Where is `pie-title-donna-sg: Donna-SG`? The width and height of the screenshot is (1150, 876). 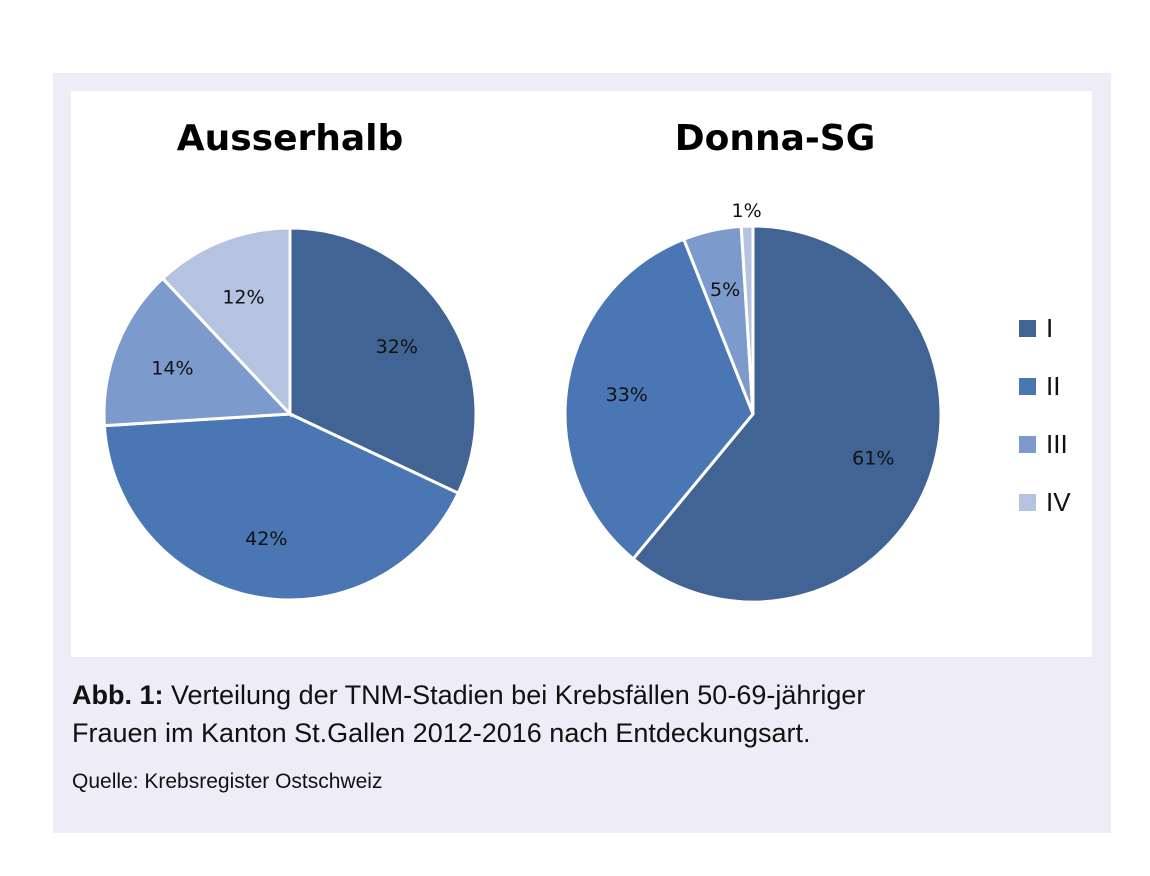 pie-title-donna-sg: Donna-SG is located at coordinates (775, 138).